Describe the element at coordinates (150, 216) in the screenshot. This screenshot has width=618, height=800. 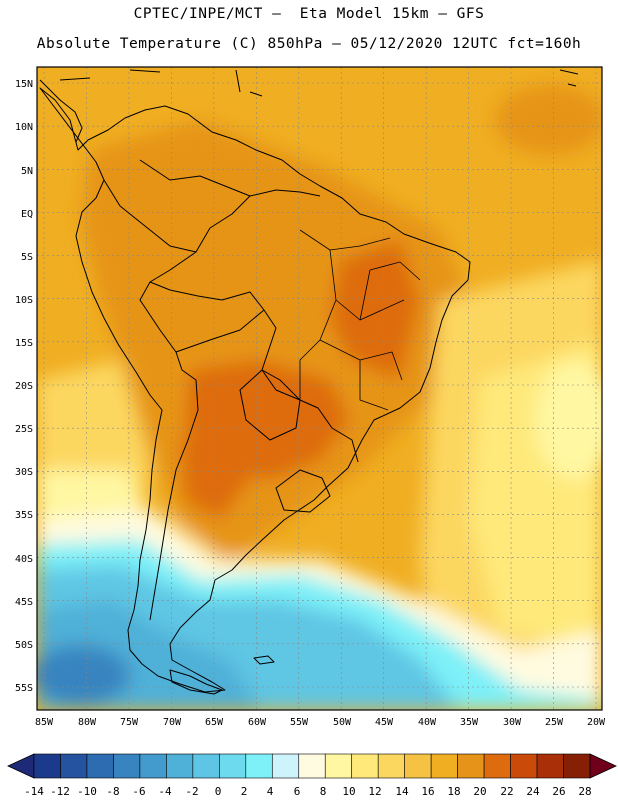
I see `border-colombia-peru` at that location.